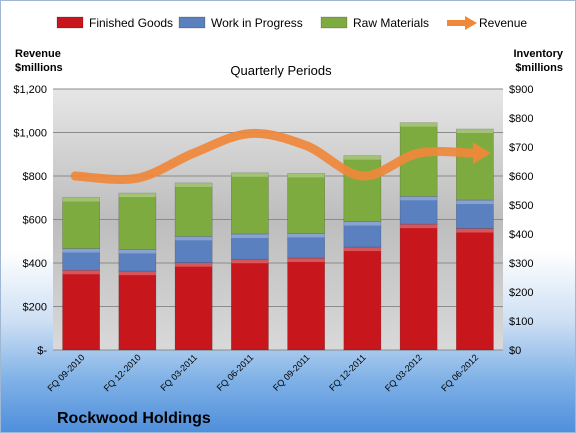  I want to click on left-tick-label: $200, so click(35, 308).